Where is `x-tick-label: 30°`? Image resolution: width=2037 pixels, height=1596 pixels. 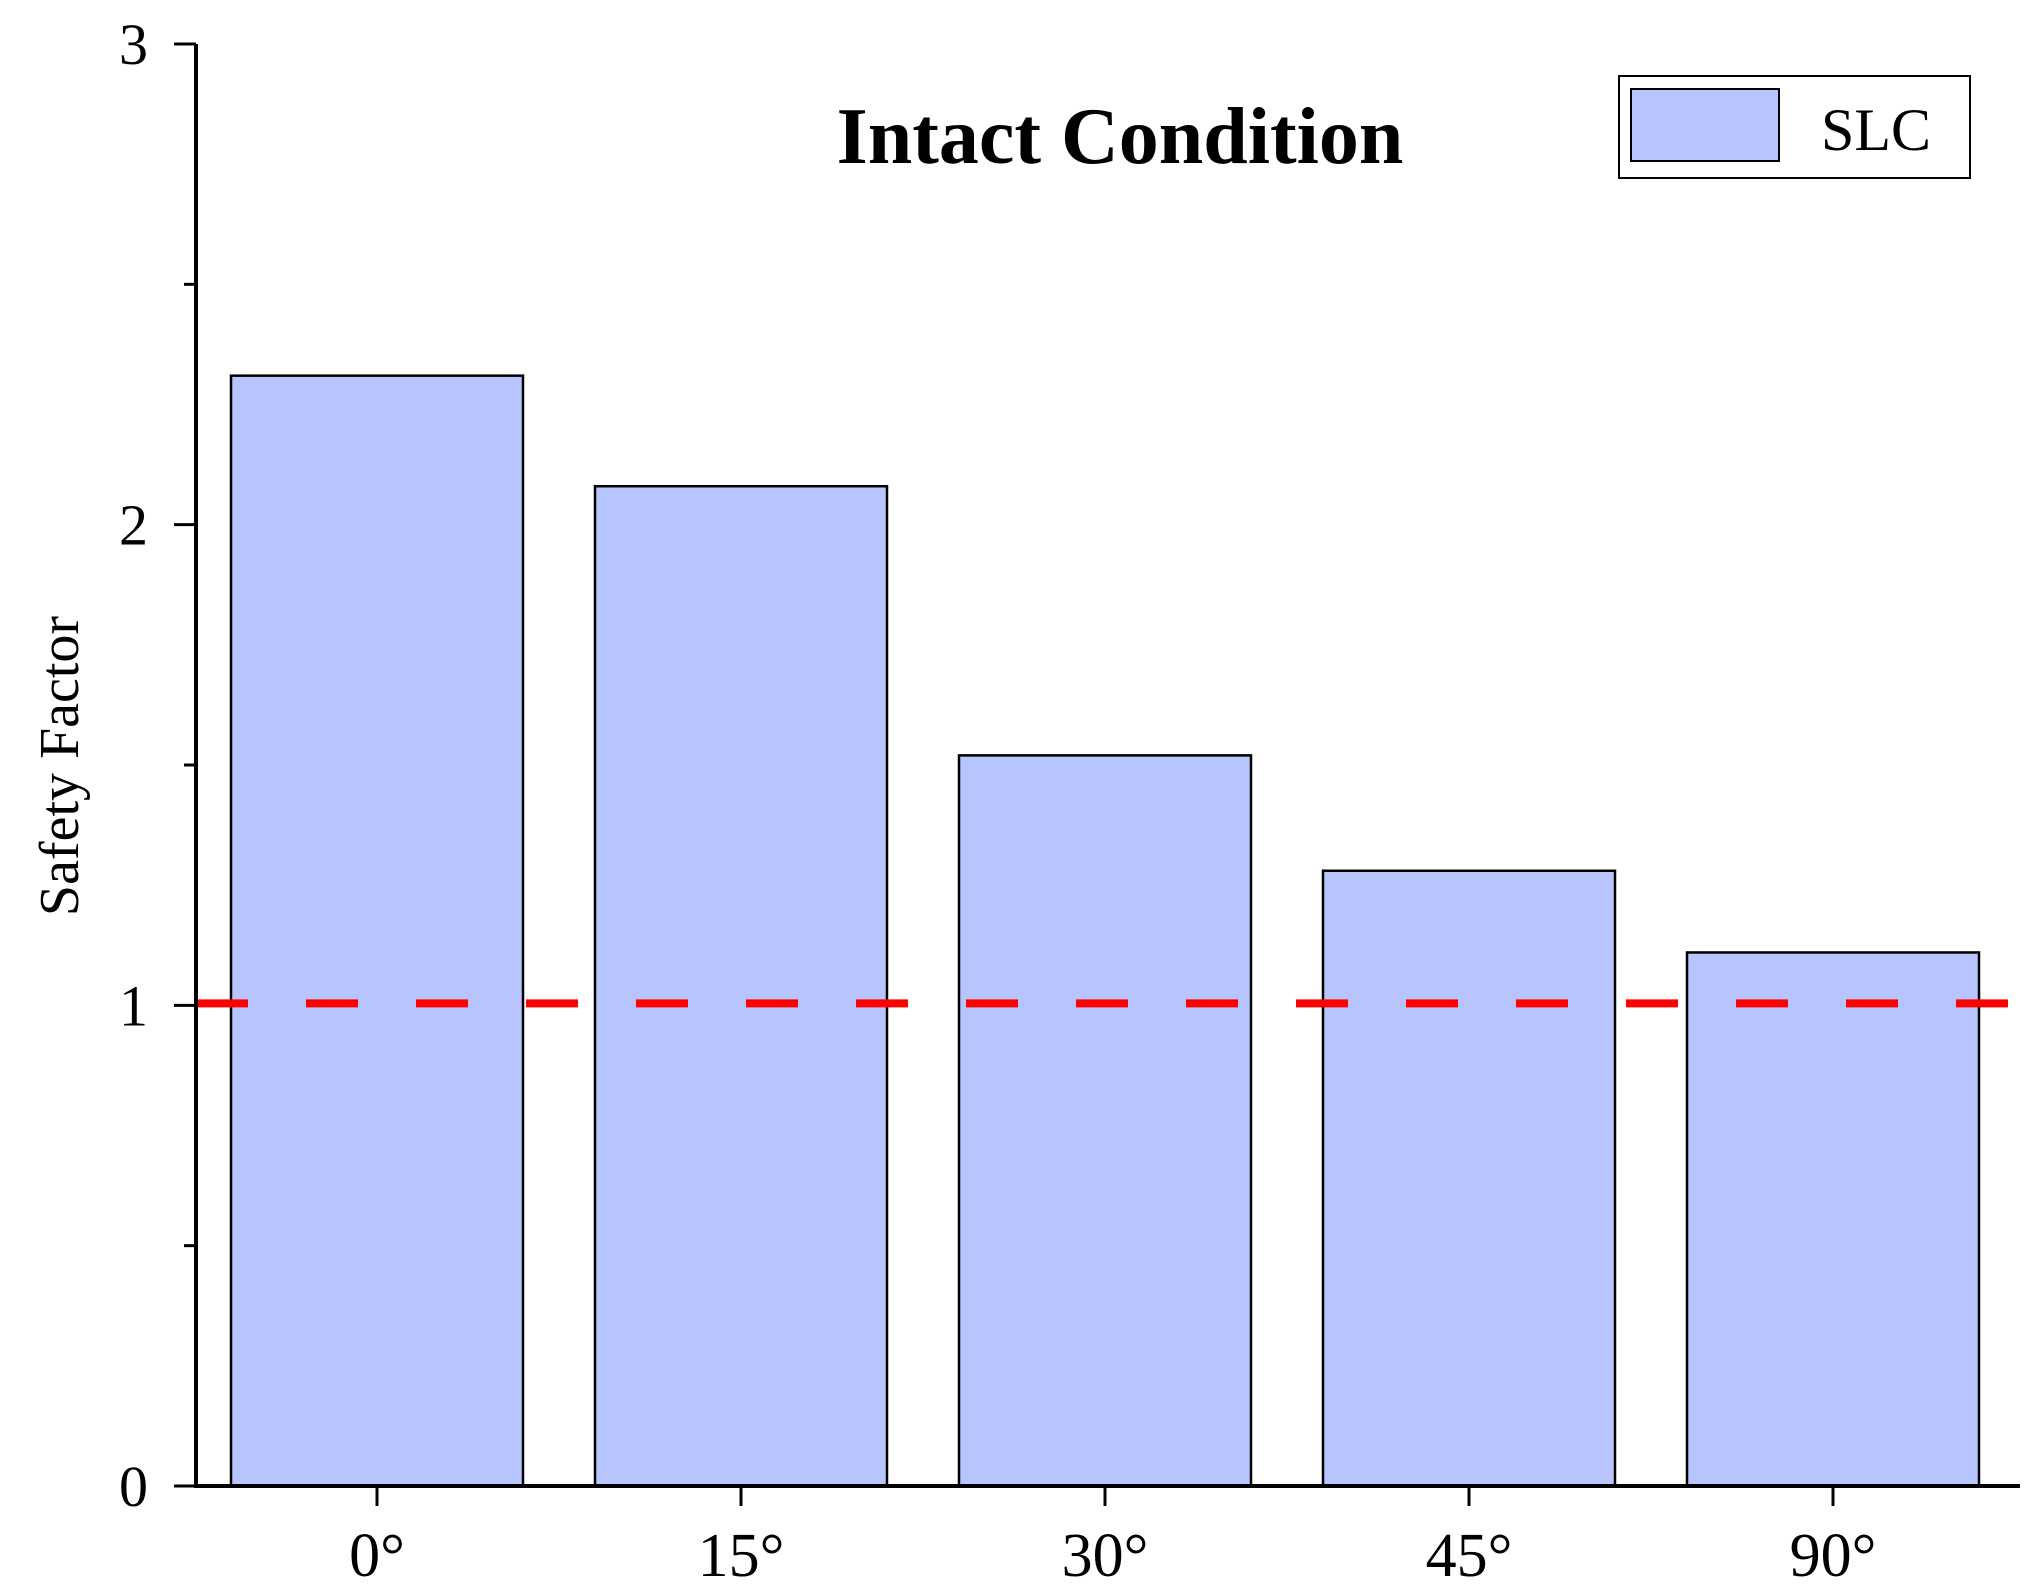
x-tick-label: 30° is located at coordinates (1105, 1556).